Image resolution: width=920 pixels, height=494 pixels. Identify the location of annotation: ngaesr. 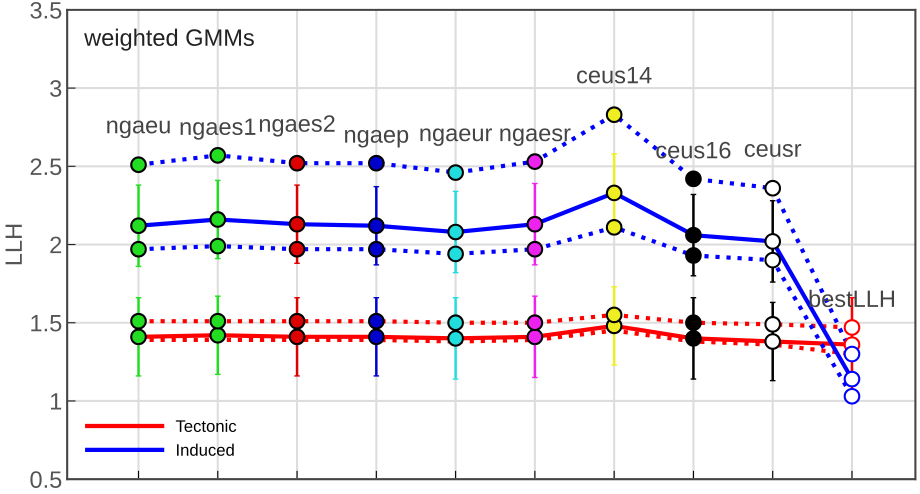
(535, 137).